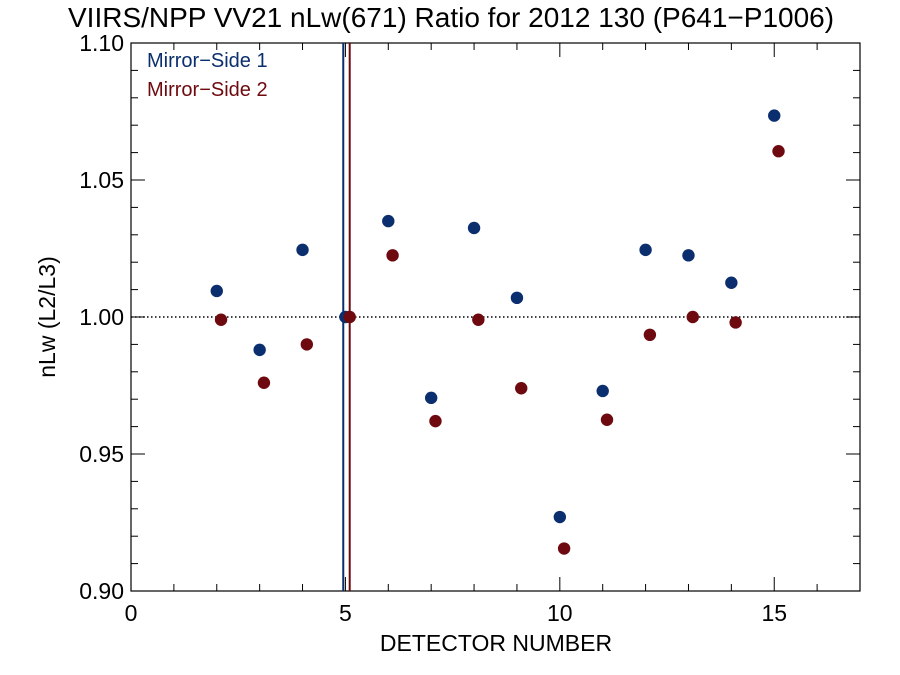 The height and width of the screenshot is (675, 900). What do you see at coordinates (101, 43) in the screenshot?
I see `y-tick-label: 1.10` at bounding box center [101, 43].